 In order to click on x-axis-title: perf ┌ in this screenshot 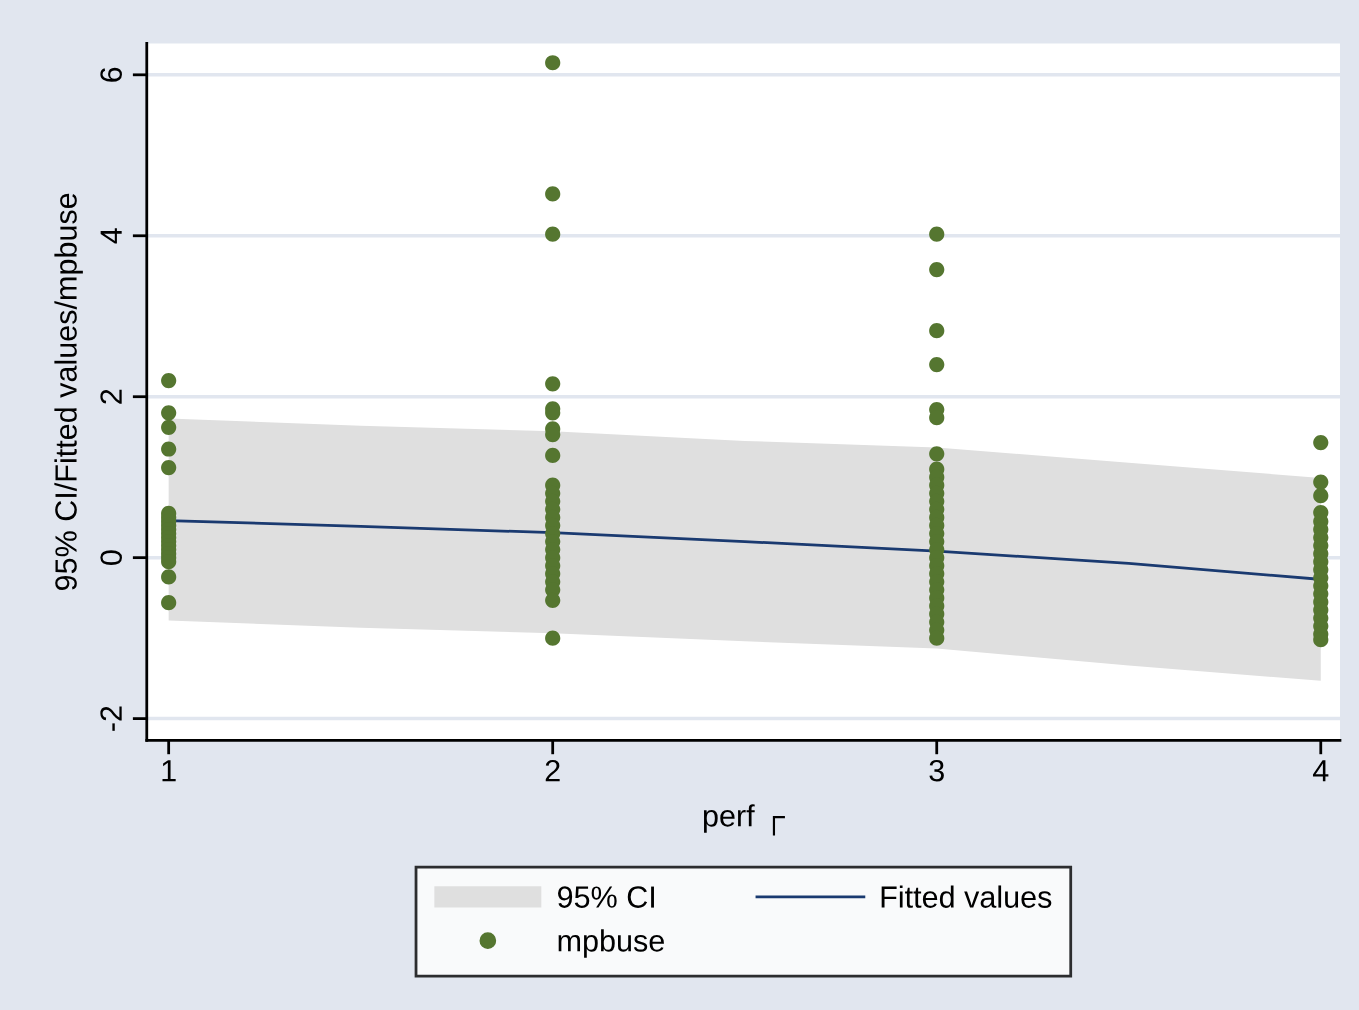, I will do `click(744, 820)`.